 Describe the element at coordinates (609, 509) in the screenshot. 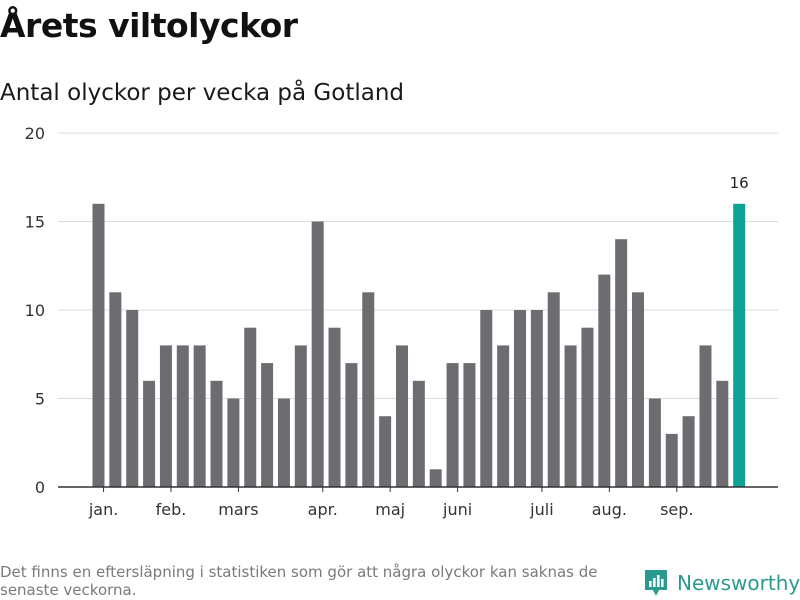

I see `x-tick-label: aug.` at that location.